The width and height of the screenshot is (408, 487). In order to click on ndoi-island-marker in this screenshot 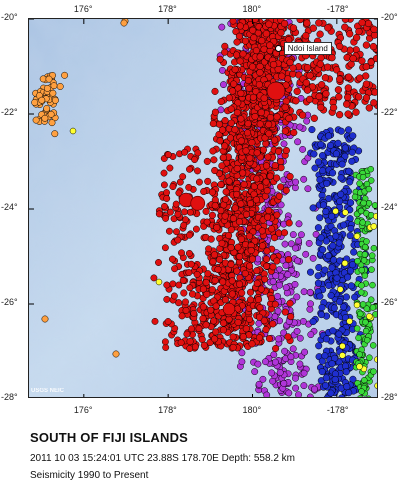, I will do `click(278, 48)`.